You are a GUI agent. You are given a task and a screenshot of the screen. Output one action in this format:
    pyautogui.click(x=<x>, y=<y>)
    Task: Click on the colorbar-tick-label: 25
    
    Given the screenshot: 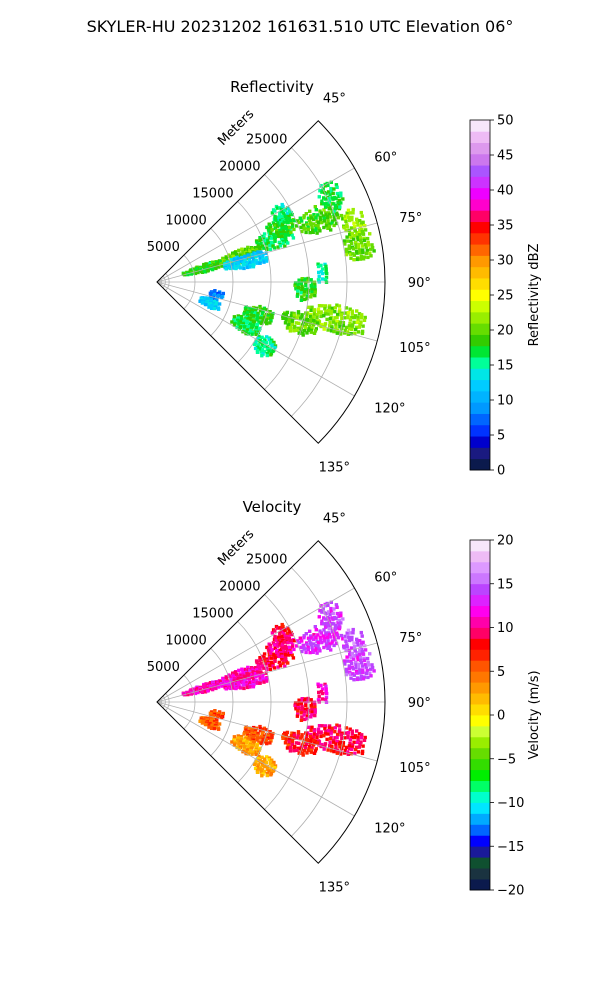 What is the action you would take?
    pyautogui.click(x=505, y=296)
    